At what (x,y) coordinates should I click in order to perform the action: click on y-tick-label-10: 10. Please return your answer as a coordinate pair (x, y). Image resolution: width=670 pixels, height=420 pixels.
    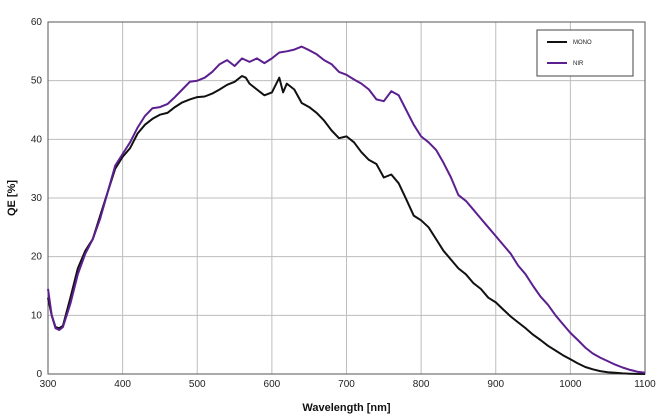
    Looking at the image, I should click on (37, 315).